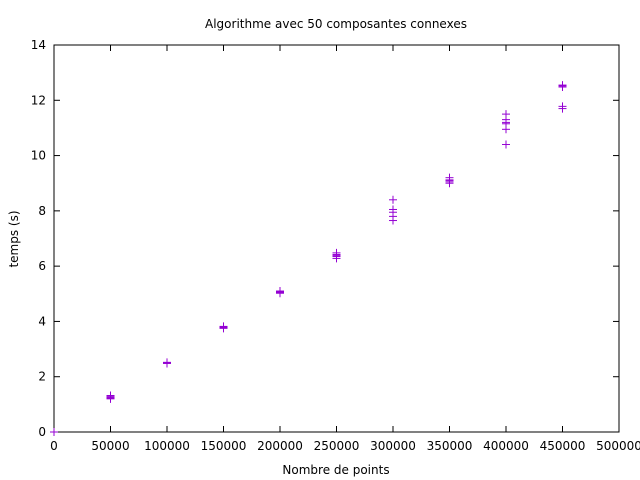 Image resolution: width=640 pixels, height=480 pixels. What do you see at coordinates (337, 446) in the screenshot?
I see `x-tick-label: 250000` at bounding box center [337, 446].